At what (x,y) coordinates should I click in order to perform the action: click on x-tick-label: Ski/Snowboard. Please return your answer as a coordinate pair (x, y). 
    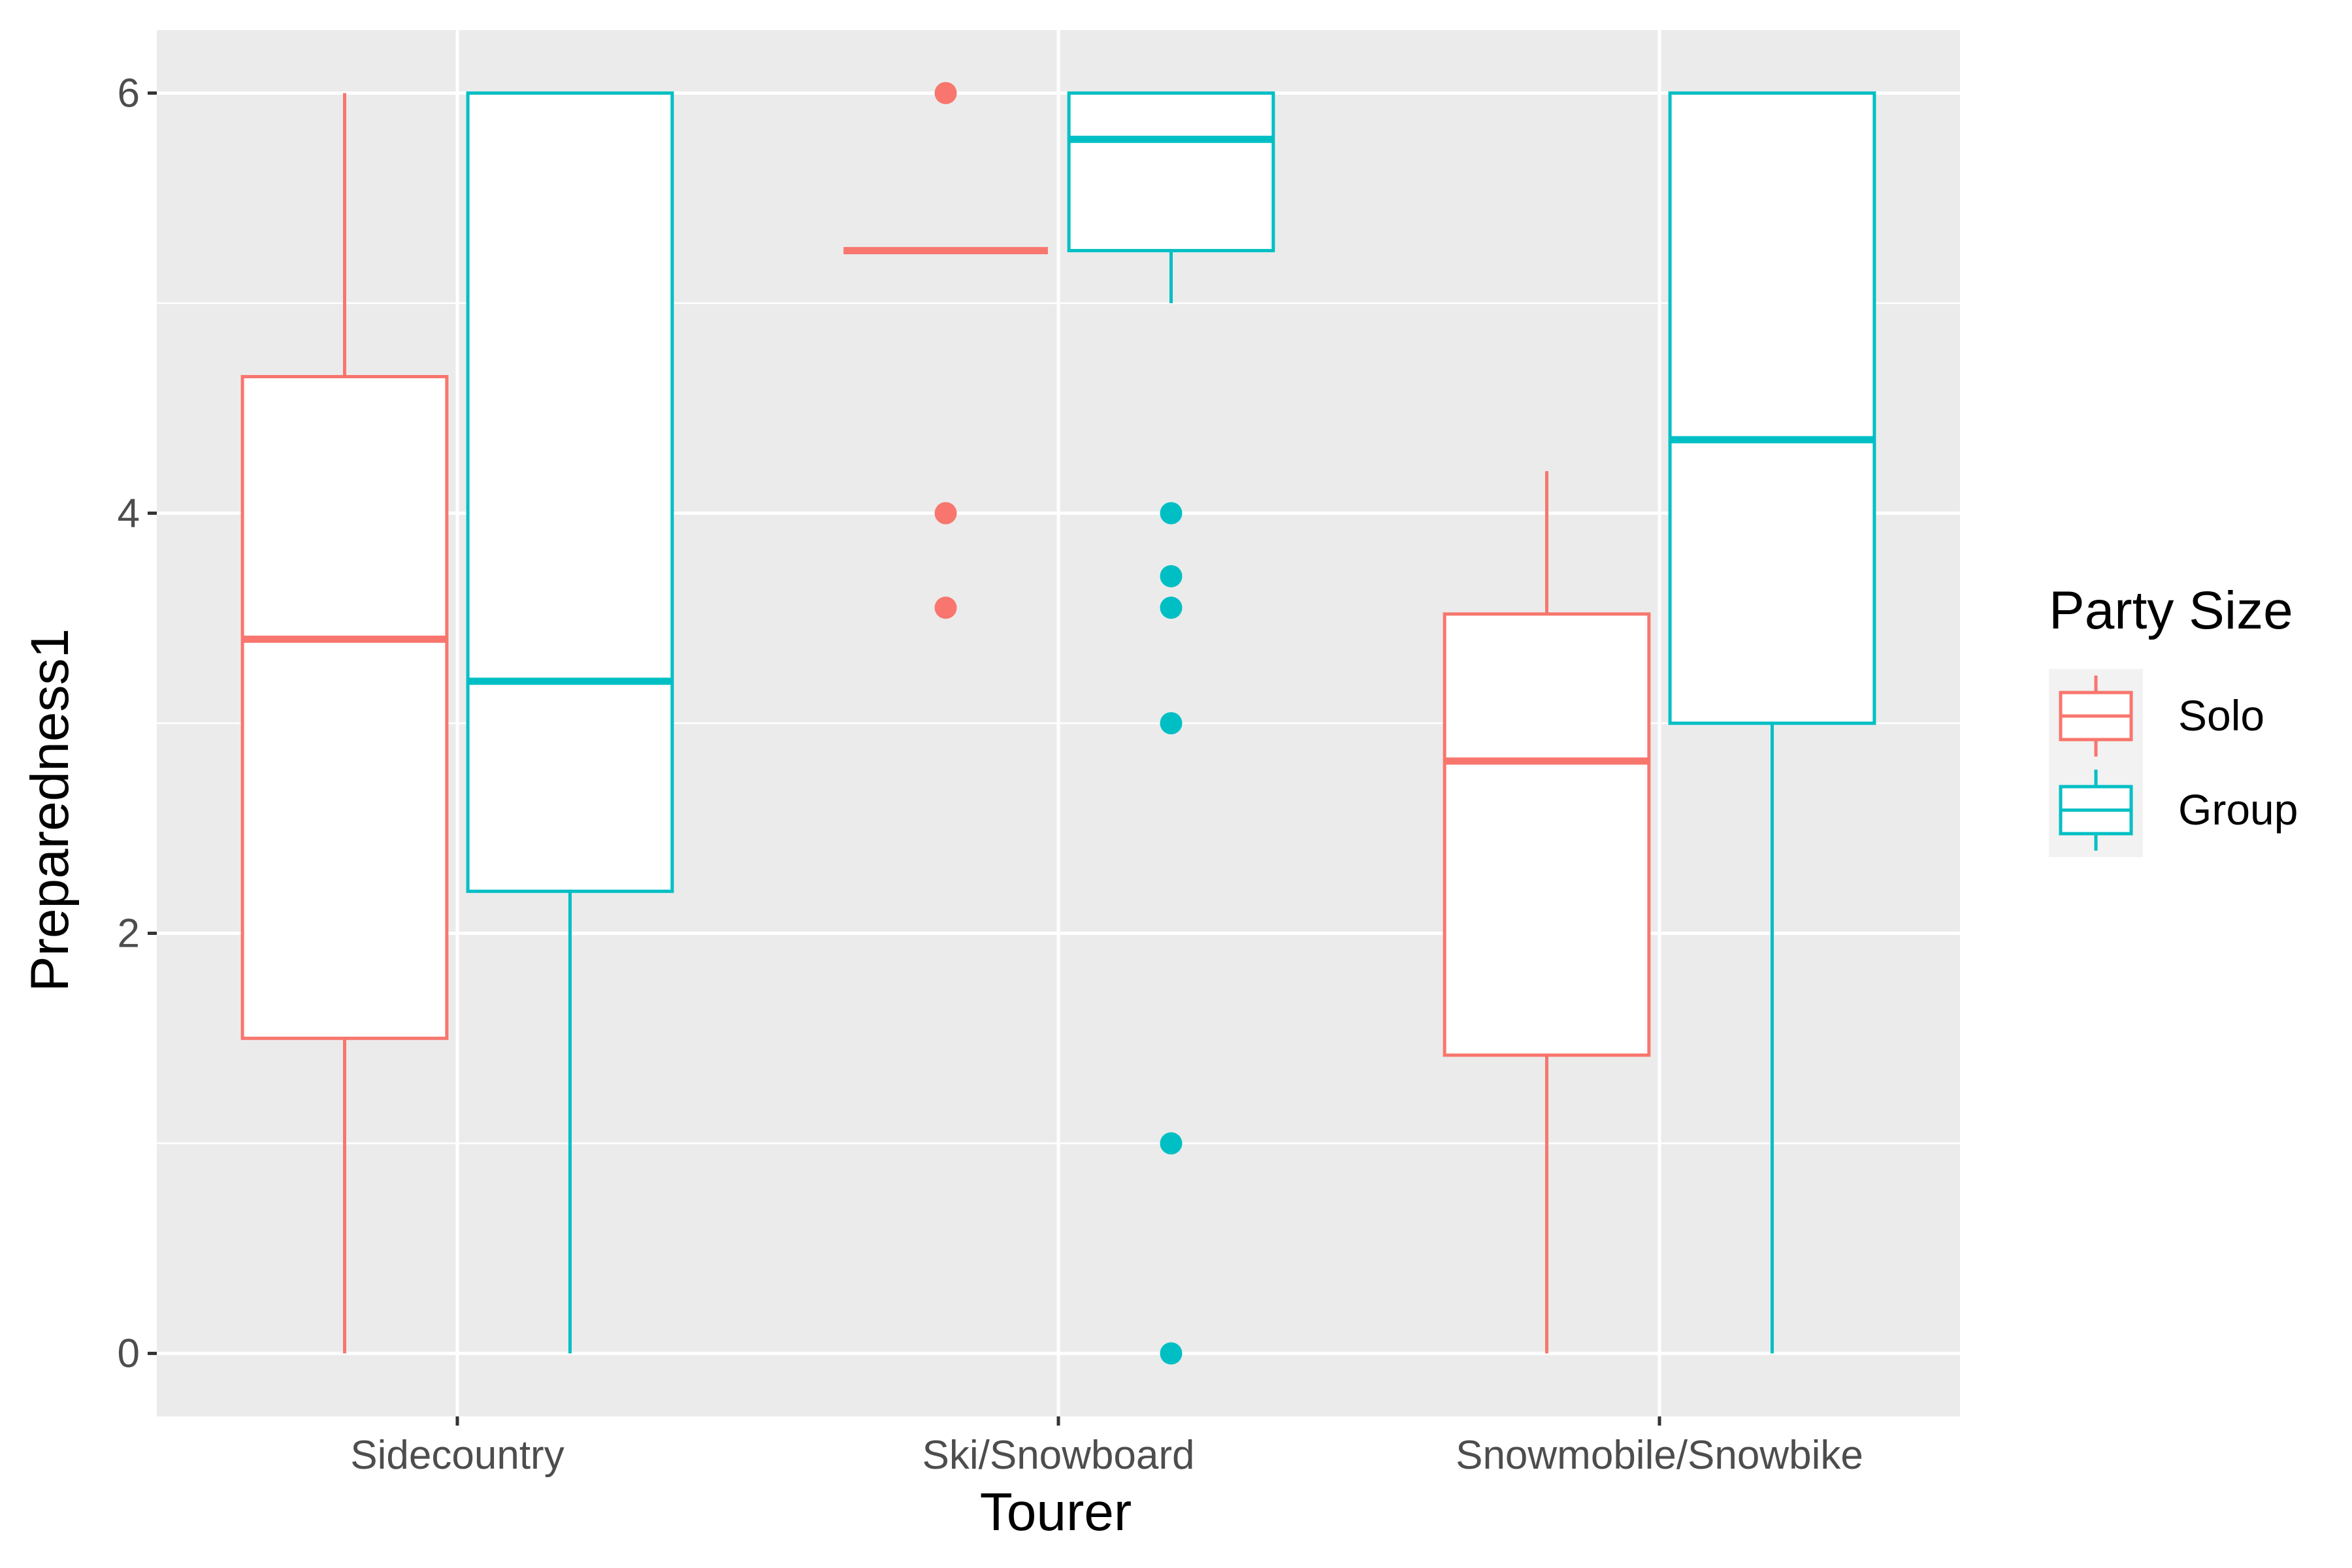
    Looking at the image, I should click on (1058, 1455).